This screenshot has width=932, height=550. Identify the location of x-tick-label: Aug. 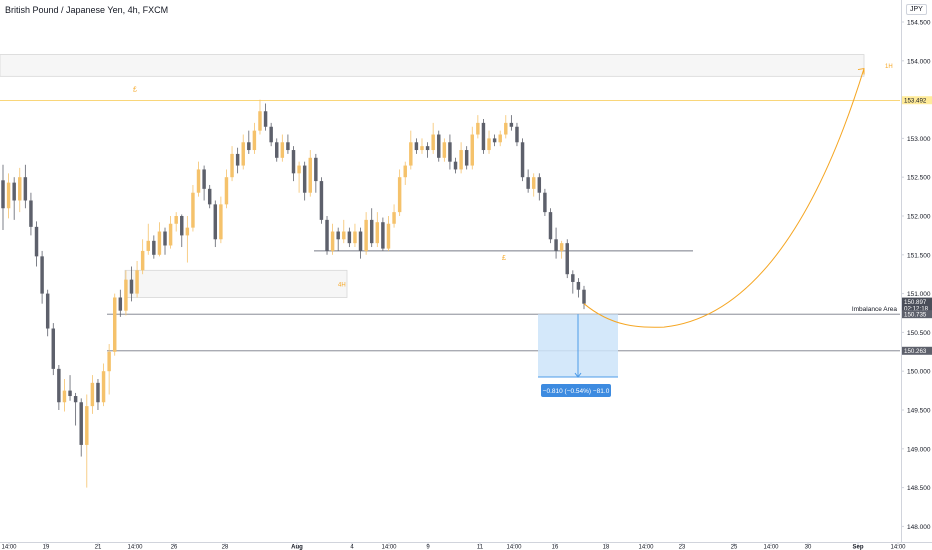
(297, 547).